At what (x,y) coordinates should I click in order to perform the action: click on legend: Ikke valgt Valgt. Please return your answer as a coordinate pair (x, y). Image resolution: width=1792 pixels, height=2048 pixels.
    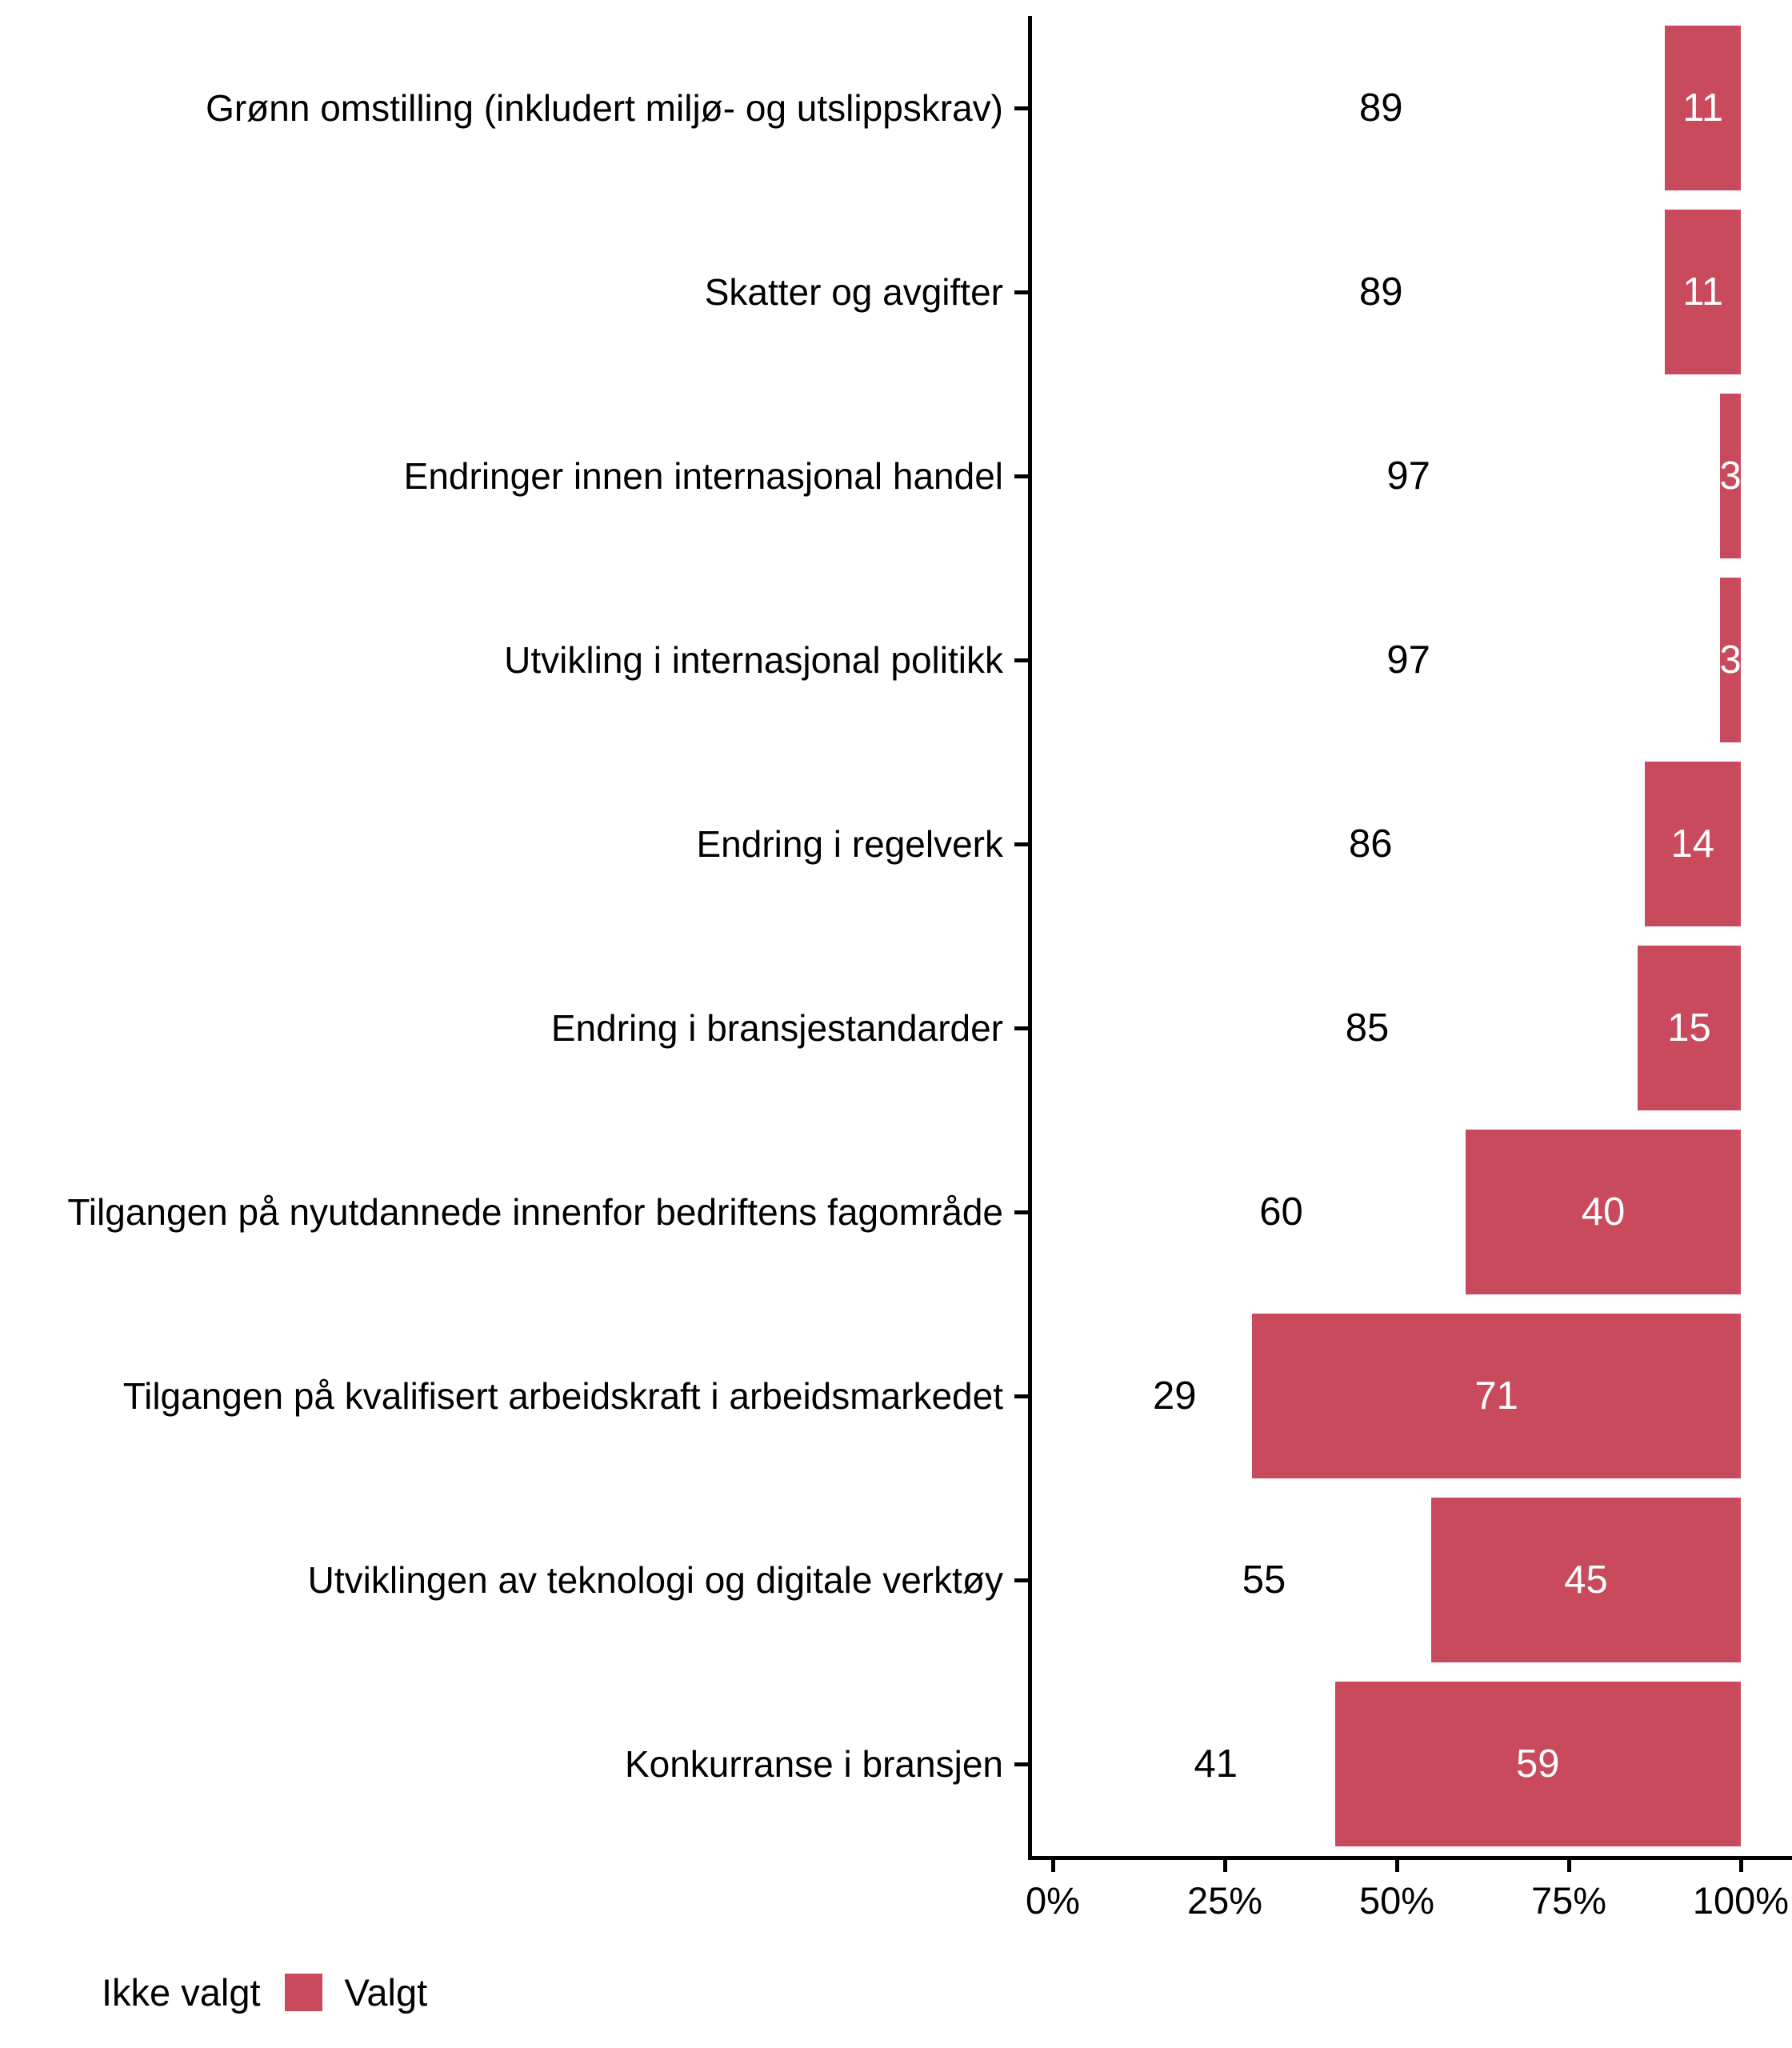
    Looking at the image, I should click on (237, 1992).